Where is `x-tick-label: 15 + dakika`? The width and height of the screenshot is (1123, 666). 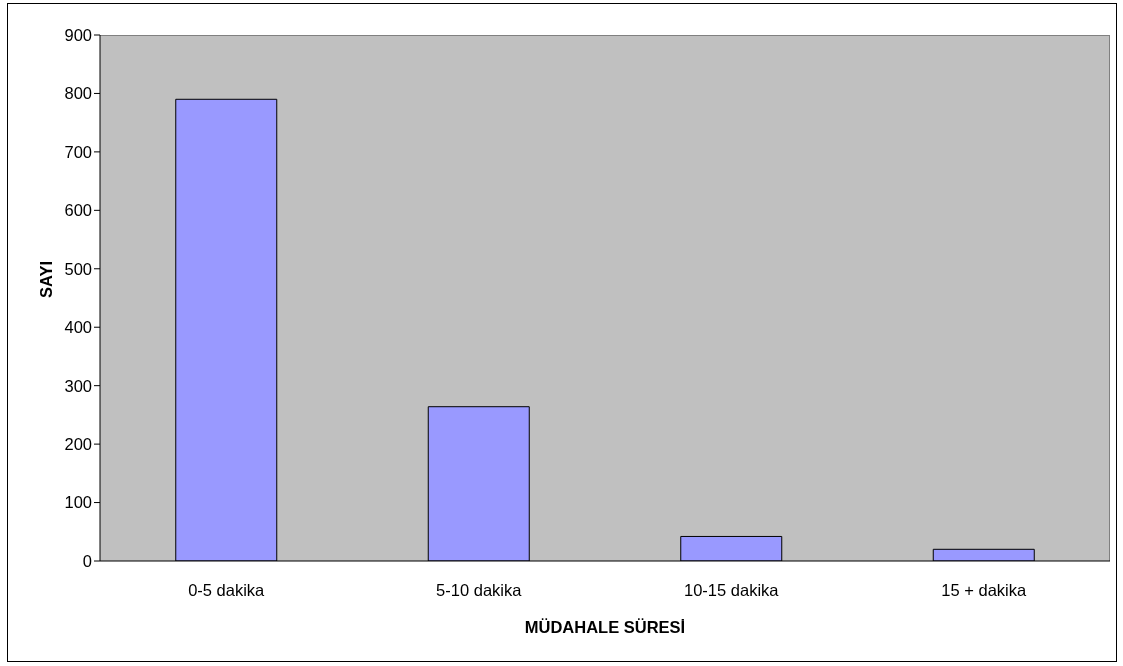 x-tick-label: 15 + dakika is located at coordinates (984, 589).